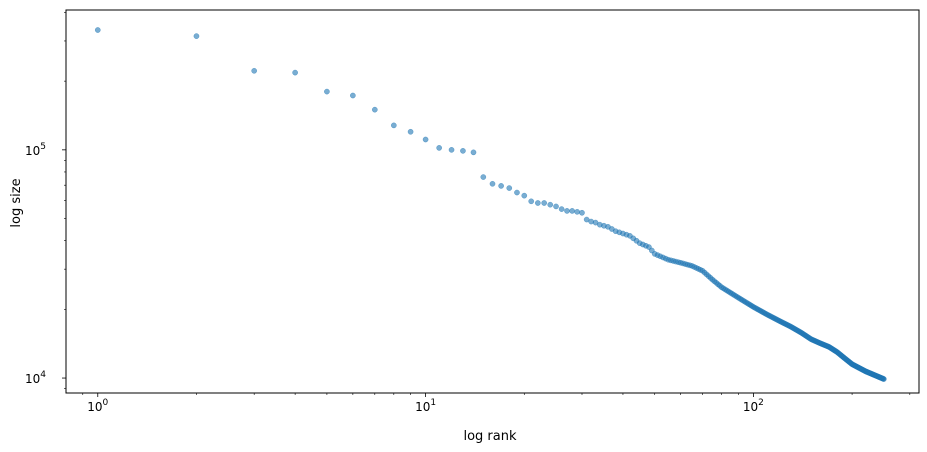 The image size is (927, 452). I want to click on y-axis-label: log size, so click(16, 202).